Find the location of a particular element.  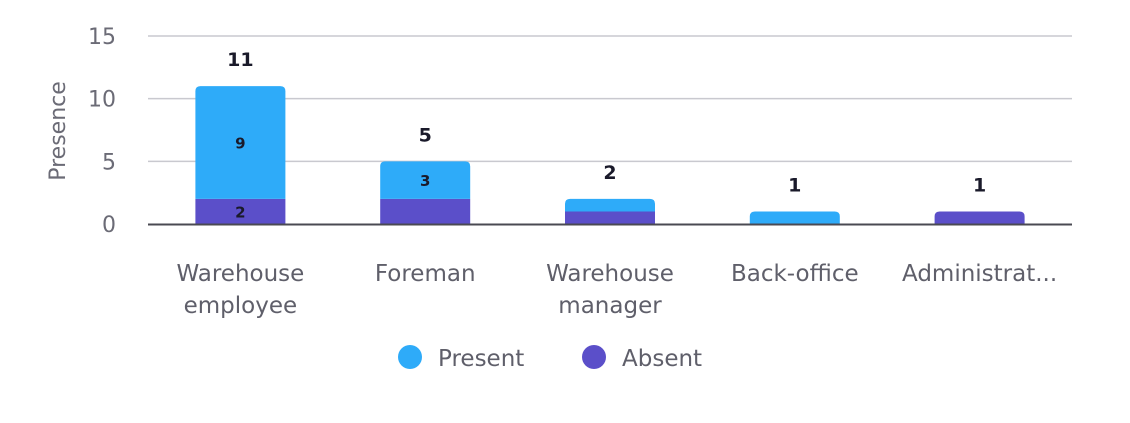

y-tick-label: 15 is located at coordinates (102, 37).